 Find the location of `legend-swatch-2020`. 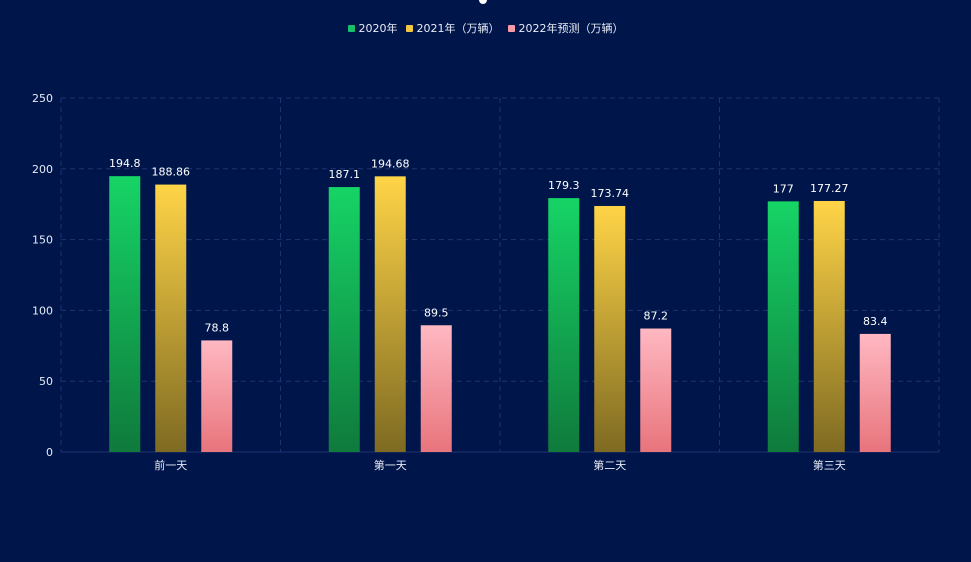

legend-swatch-2020 is located at coordinates (351, 28).